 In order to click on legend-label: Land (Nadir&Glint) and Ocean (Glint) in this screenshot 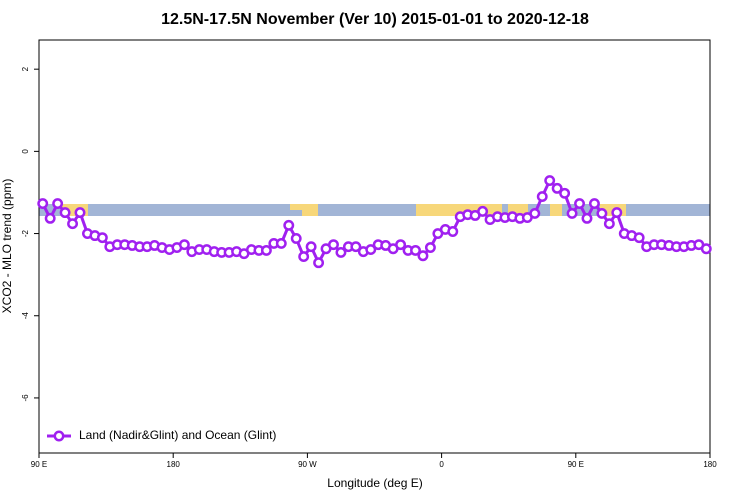, I will do `click(177, 435)`.